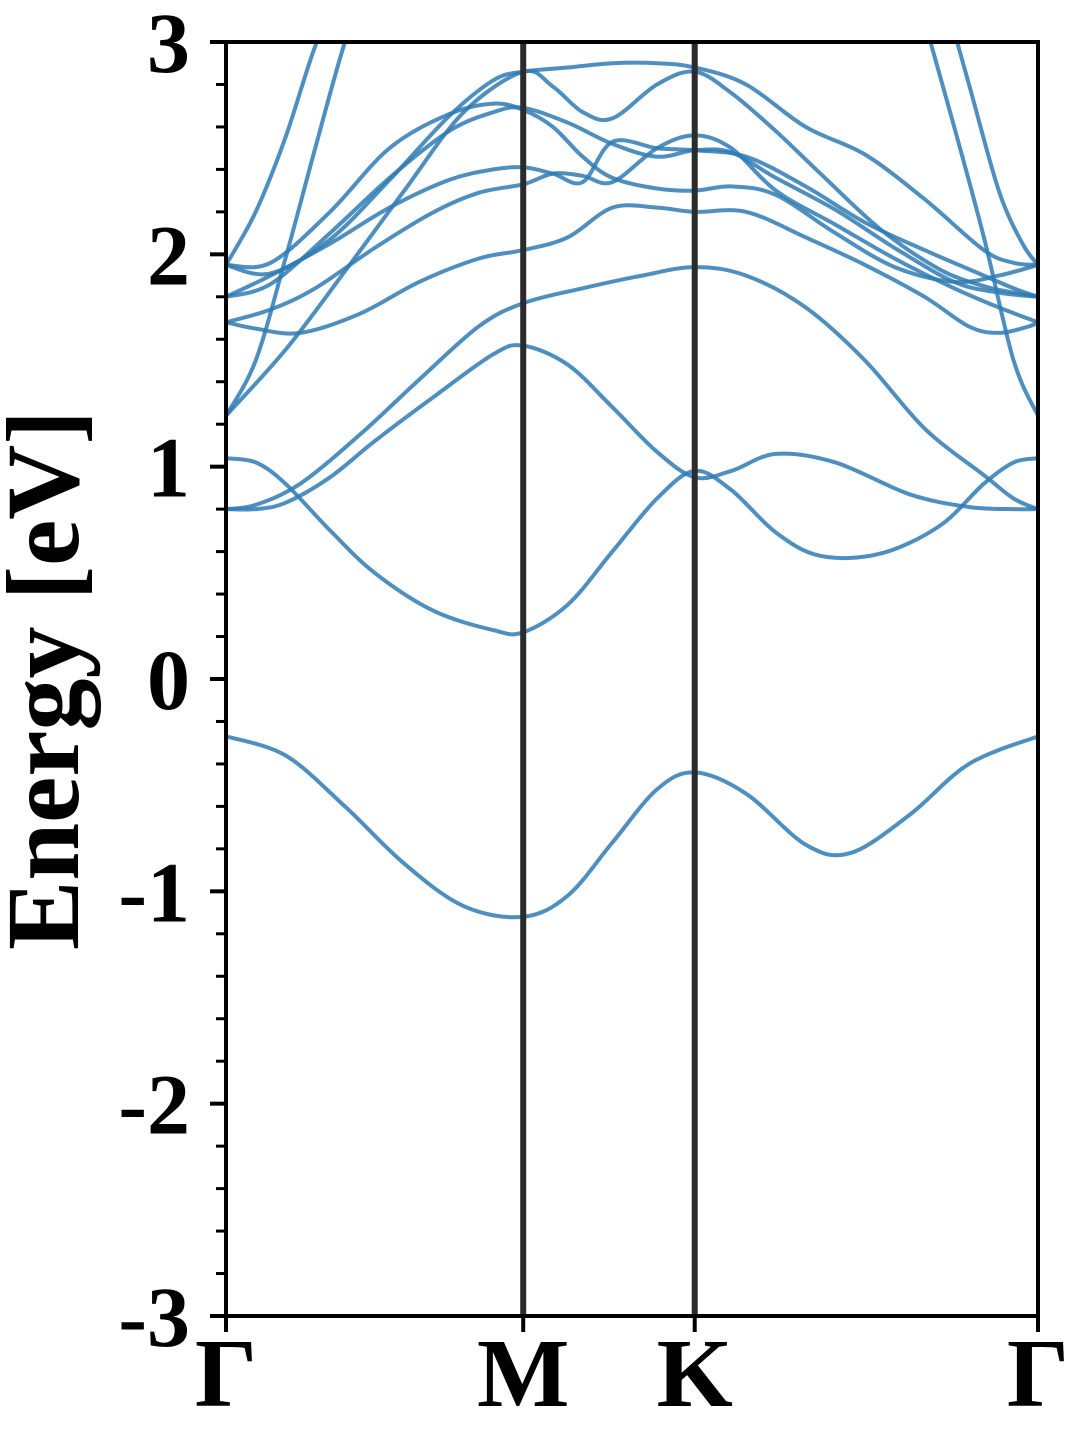  Describe the element at coordinates (168, 45) in the screenshot. I see `y-tick-label: 3` at that location.